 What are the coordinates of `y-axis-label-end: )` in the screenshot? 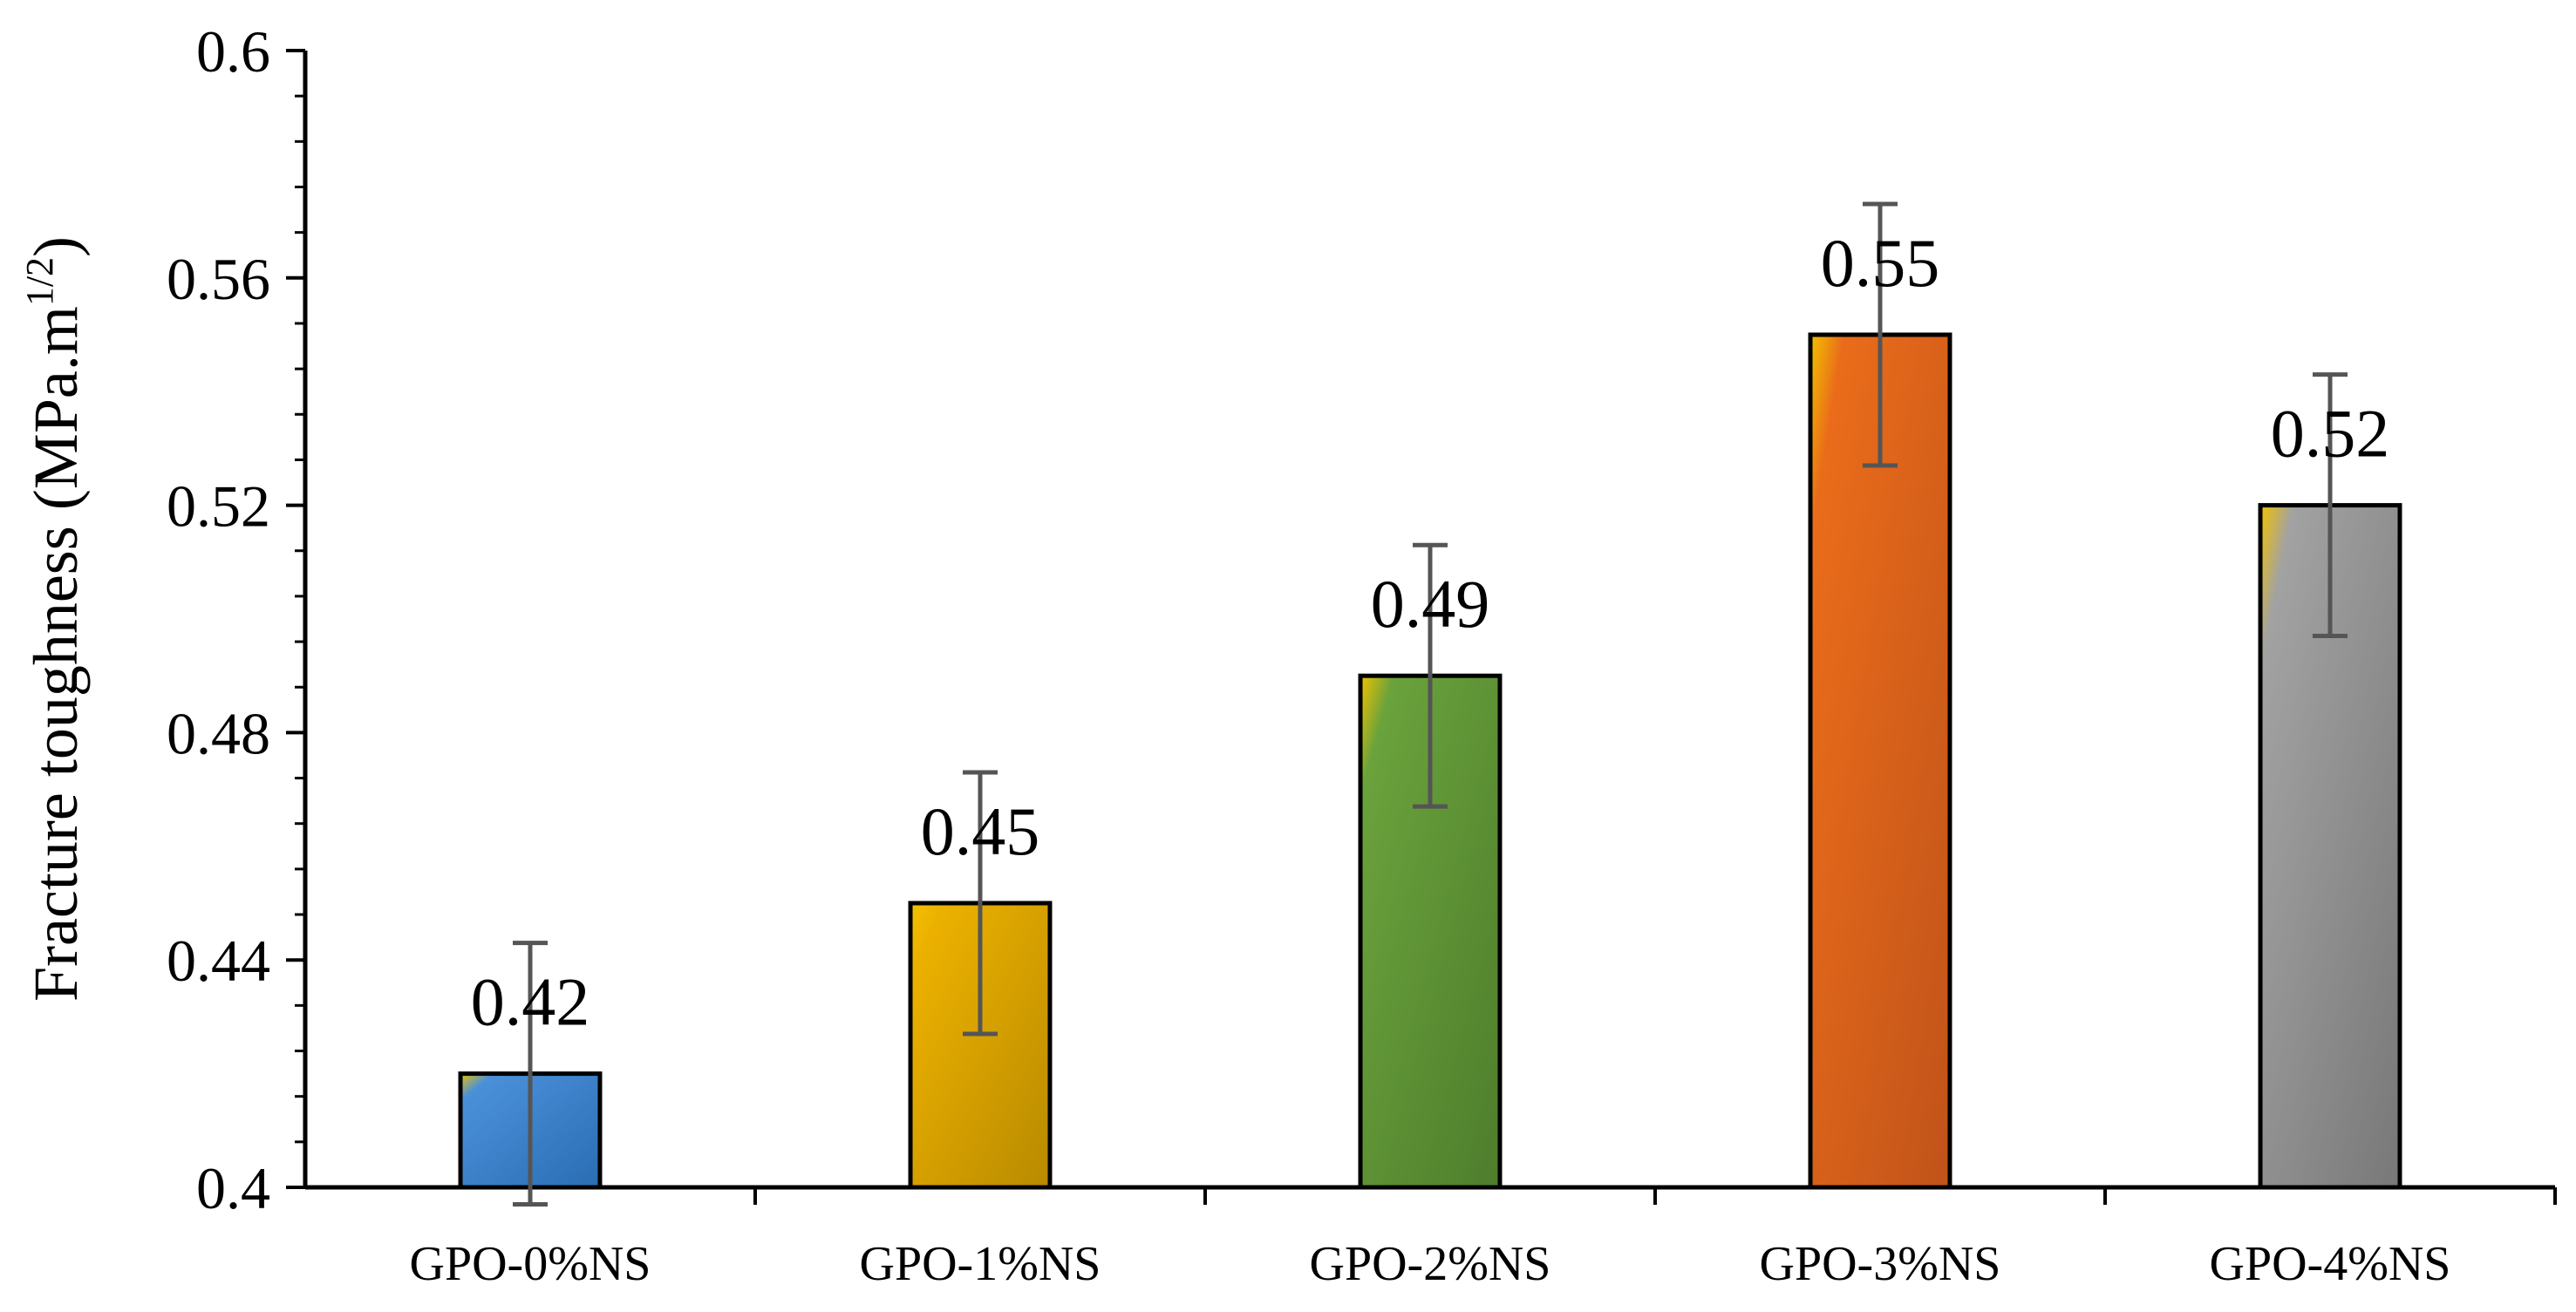 It's located at (56, 246).